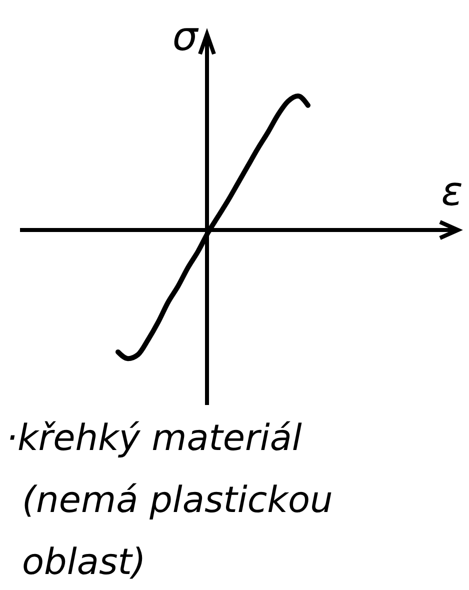 The height and width of the screenshot is (590, 469). I want to click on y-axis-title: σ, so click(186, 37).